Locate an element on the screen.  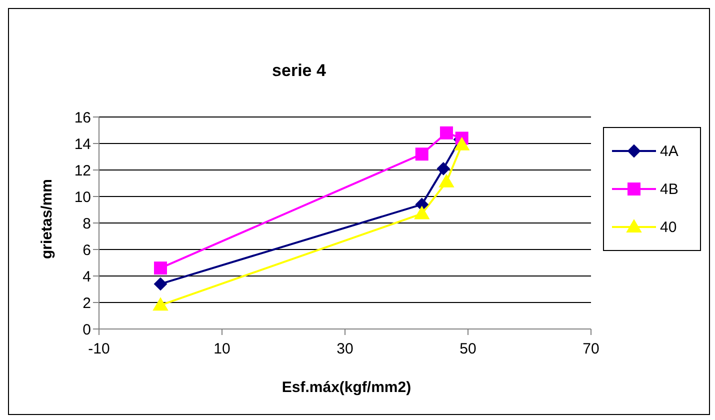
y-tick-label: 0 is located at coordinates (86, 329).